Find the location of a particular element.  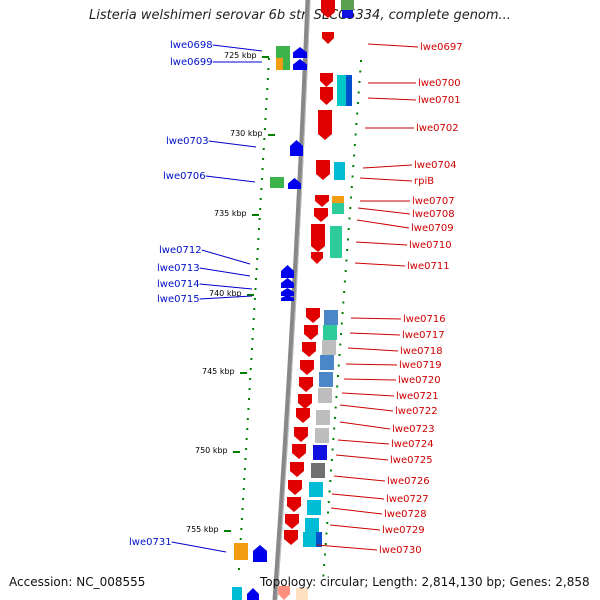

gene-label-right: lwe0728 is located at coordinates (405, 514).